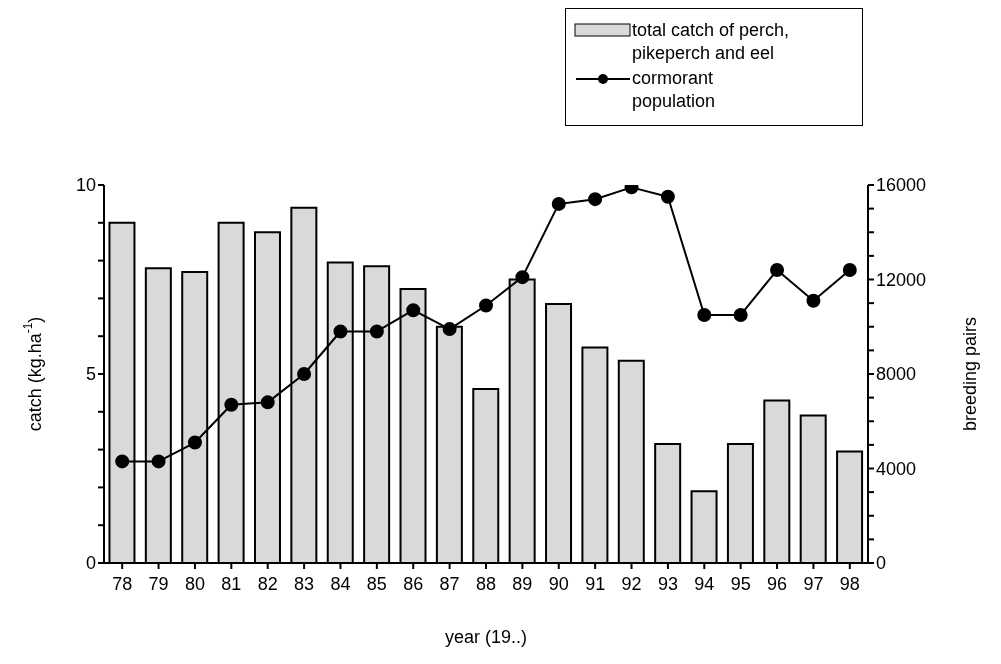 The height and width of the screenshot is (664, 1001). I want to click on x-tick-label: 94, so click(704, 583).